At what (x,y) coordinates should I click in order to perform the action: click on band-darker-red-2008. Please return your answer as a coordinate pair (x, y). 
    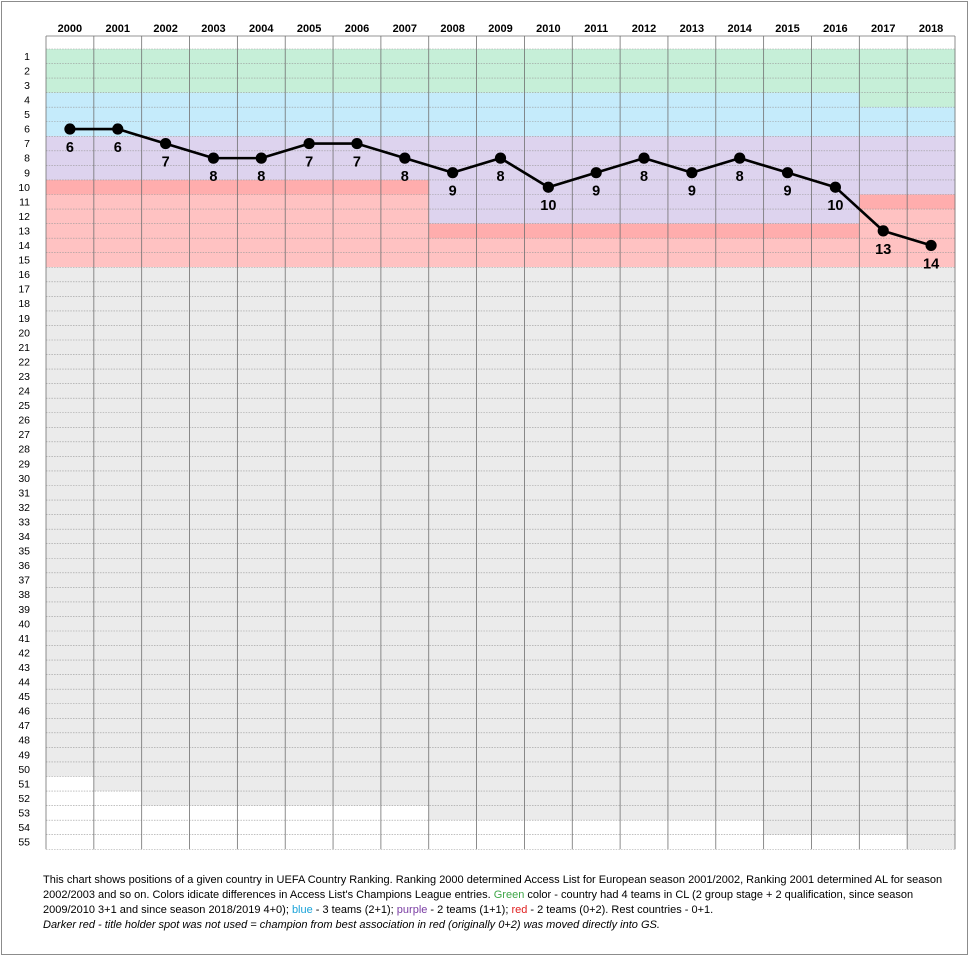
    Looking at the image, I should click on (453, 231).